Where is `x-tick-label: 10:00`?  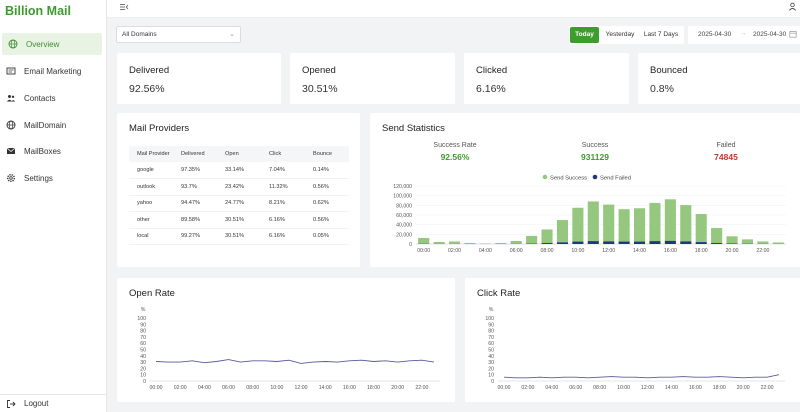
x-tick-label: 10:00 is located at coordinates (623, 388).